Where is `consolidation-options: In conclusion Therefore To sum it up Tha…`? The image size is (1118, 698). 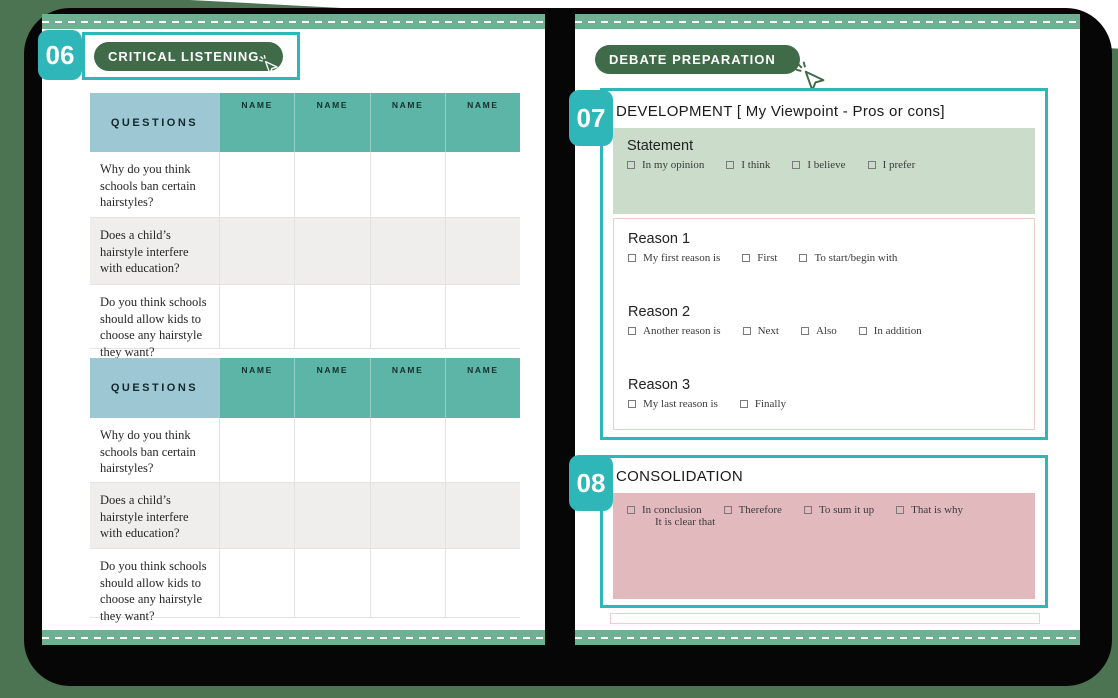
consolidation-options: In conclusion Therefore To sum it up Tha… is located at coordinates (824, 516).